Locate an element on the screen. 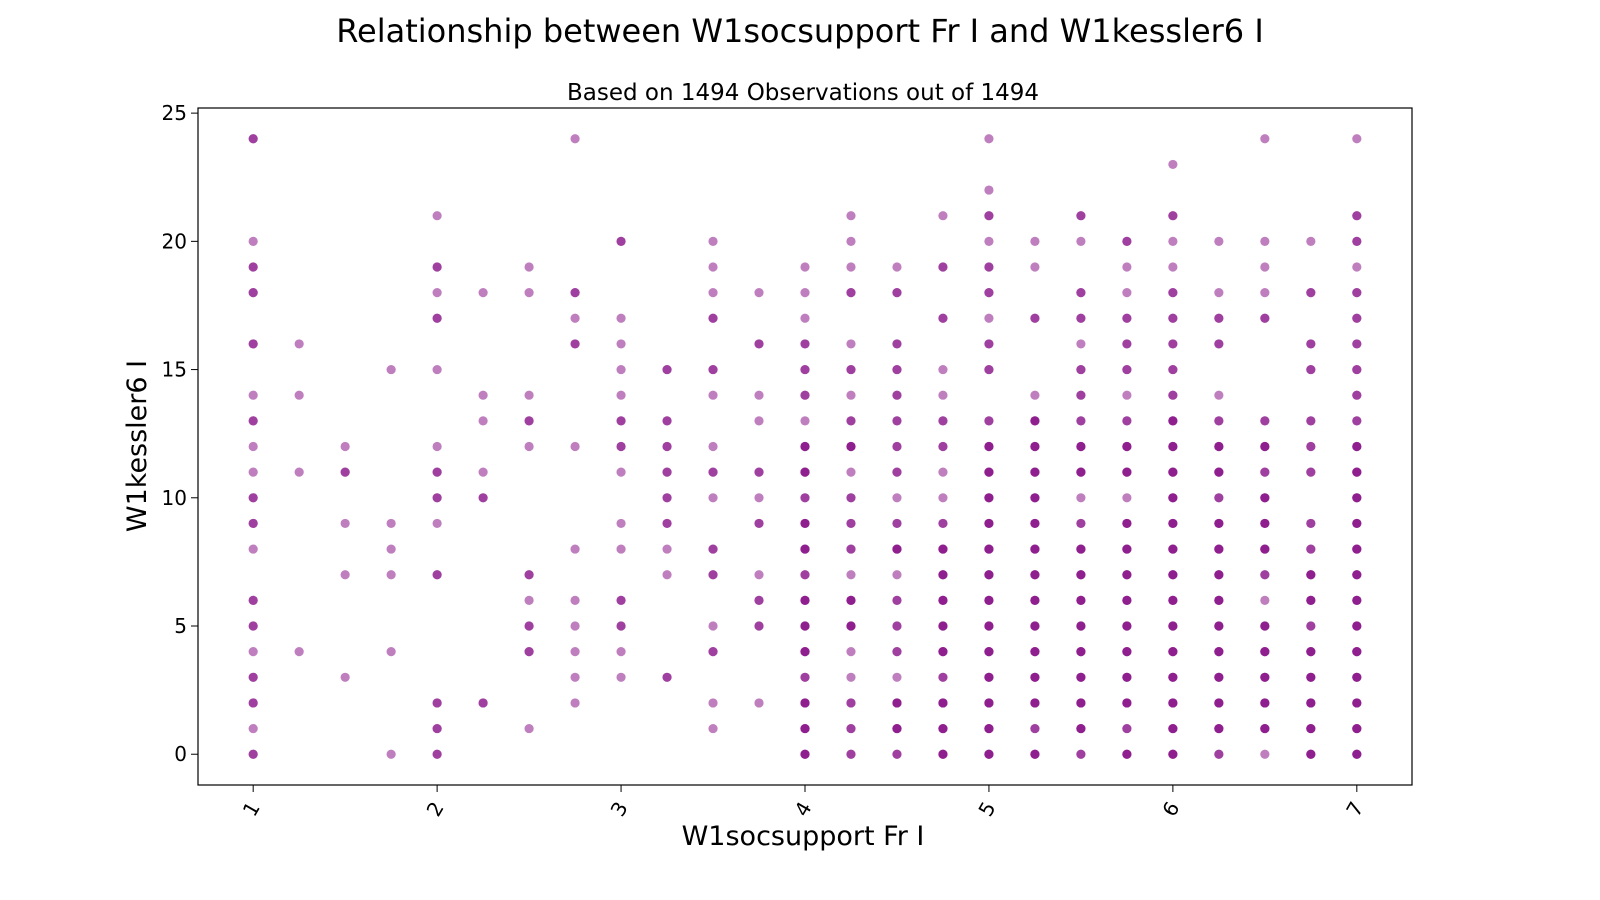 This screenshot has width=1600, height=900. y-tick-label: 15 is located at coordinates (174, 370).